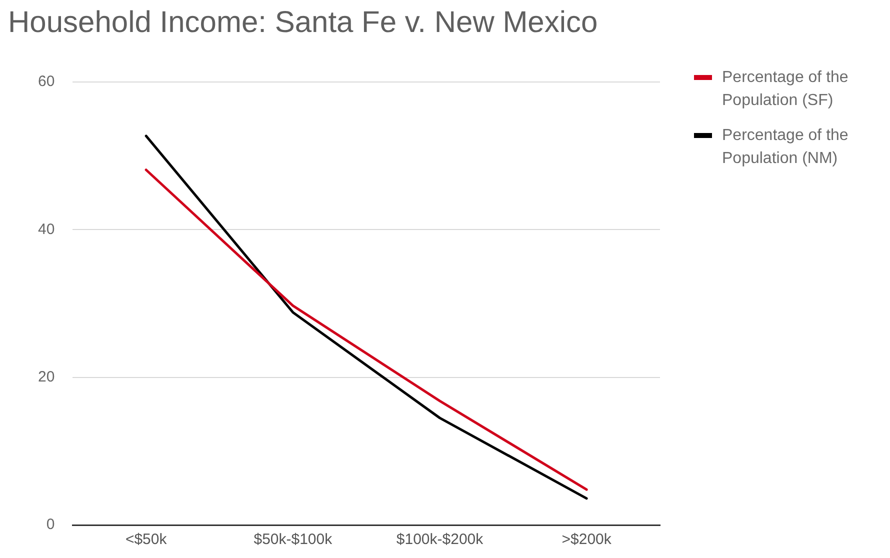 The image size is (890, 558). Describe the element at coordinates (146, 539) in the screenshot. I see `x-tick-label: <$50k` at that location.